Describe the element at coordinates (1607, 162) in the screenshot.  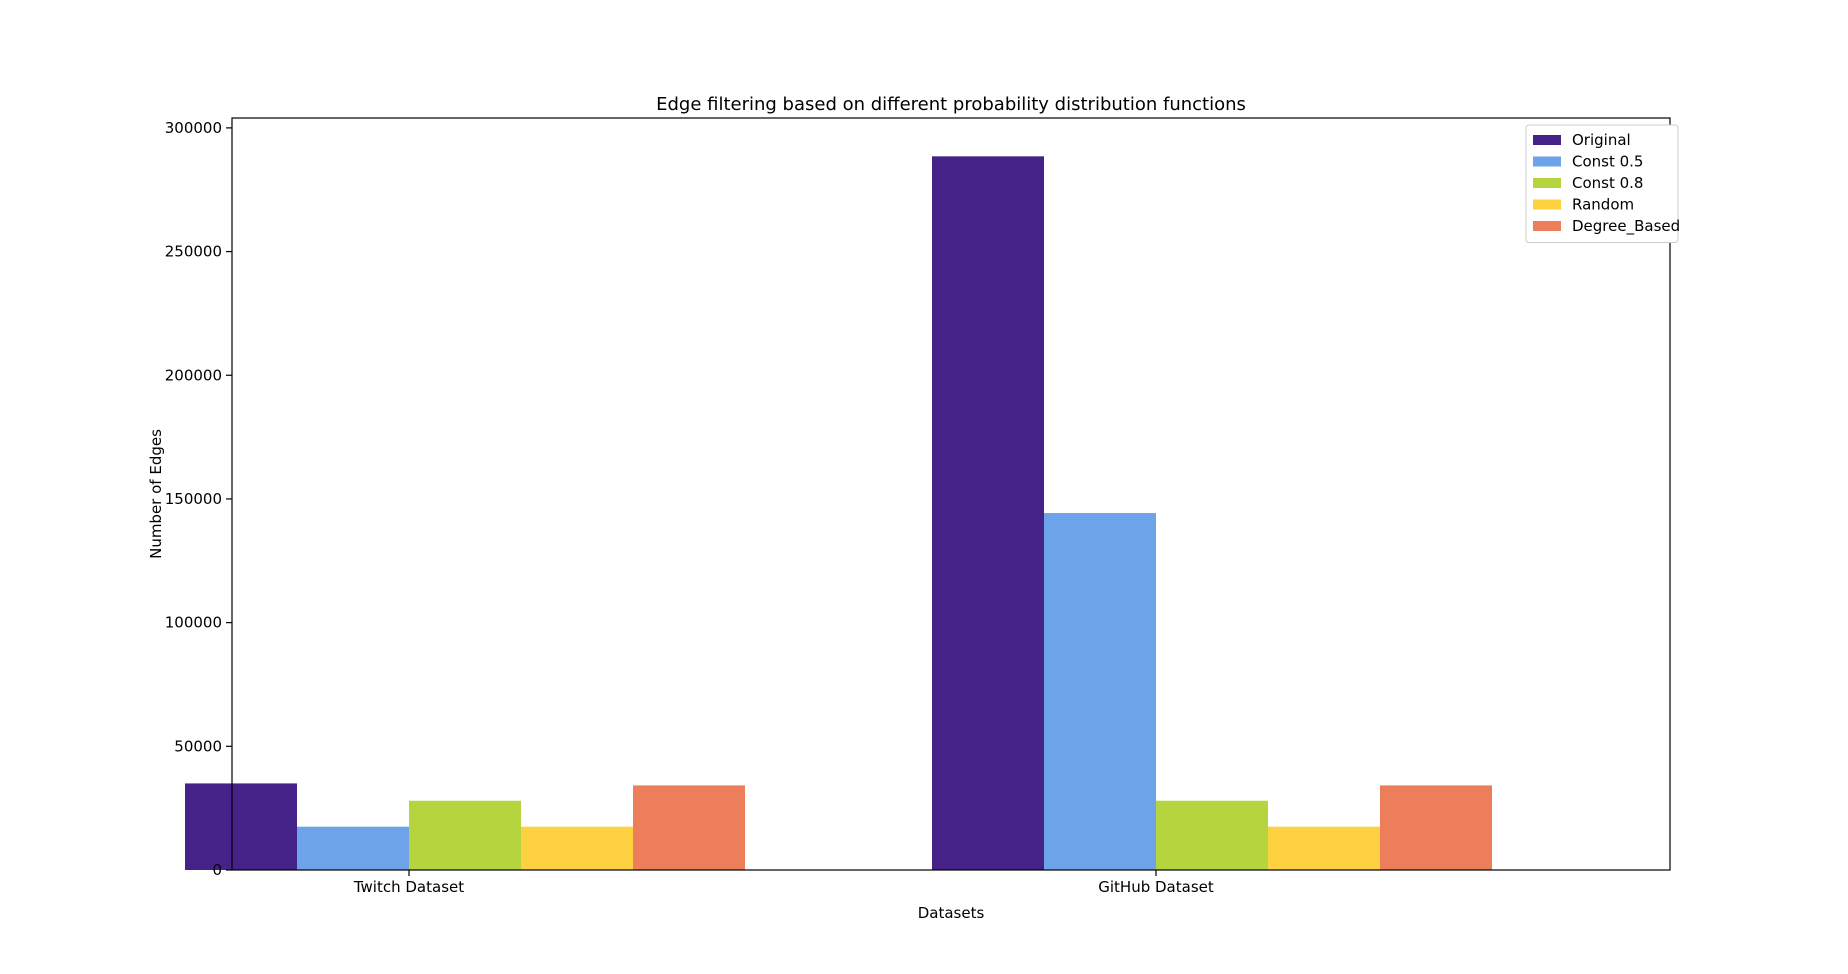
I see `legend-label: Const 0.5` at that location.